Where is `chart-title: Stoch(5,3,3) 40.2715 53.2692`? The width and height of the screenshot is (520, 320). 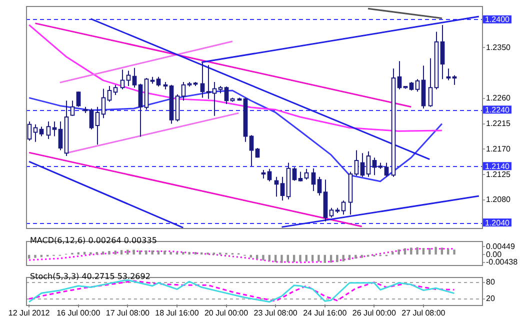
chart-title: Stoch(5,3,3) 40.2715 53.2692 is located at coordinates (90, 276).